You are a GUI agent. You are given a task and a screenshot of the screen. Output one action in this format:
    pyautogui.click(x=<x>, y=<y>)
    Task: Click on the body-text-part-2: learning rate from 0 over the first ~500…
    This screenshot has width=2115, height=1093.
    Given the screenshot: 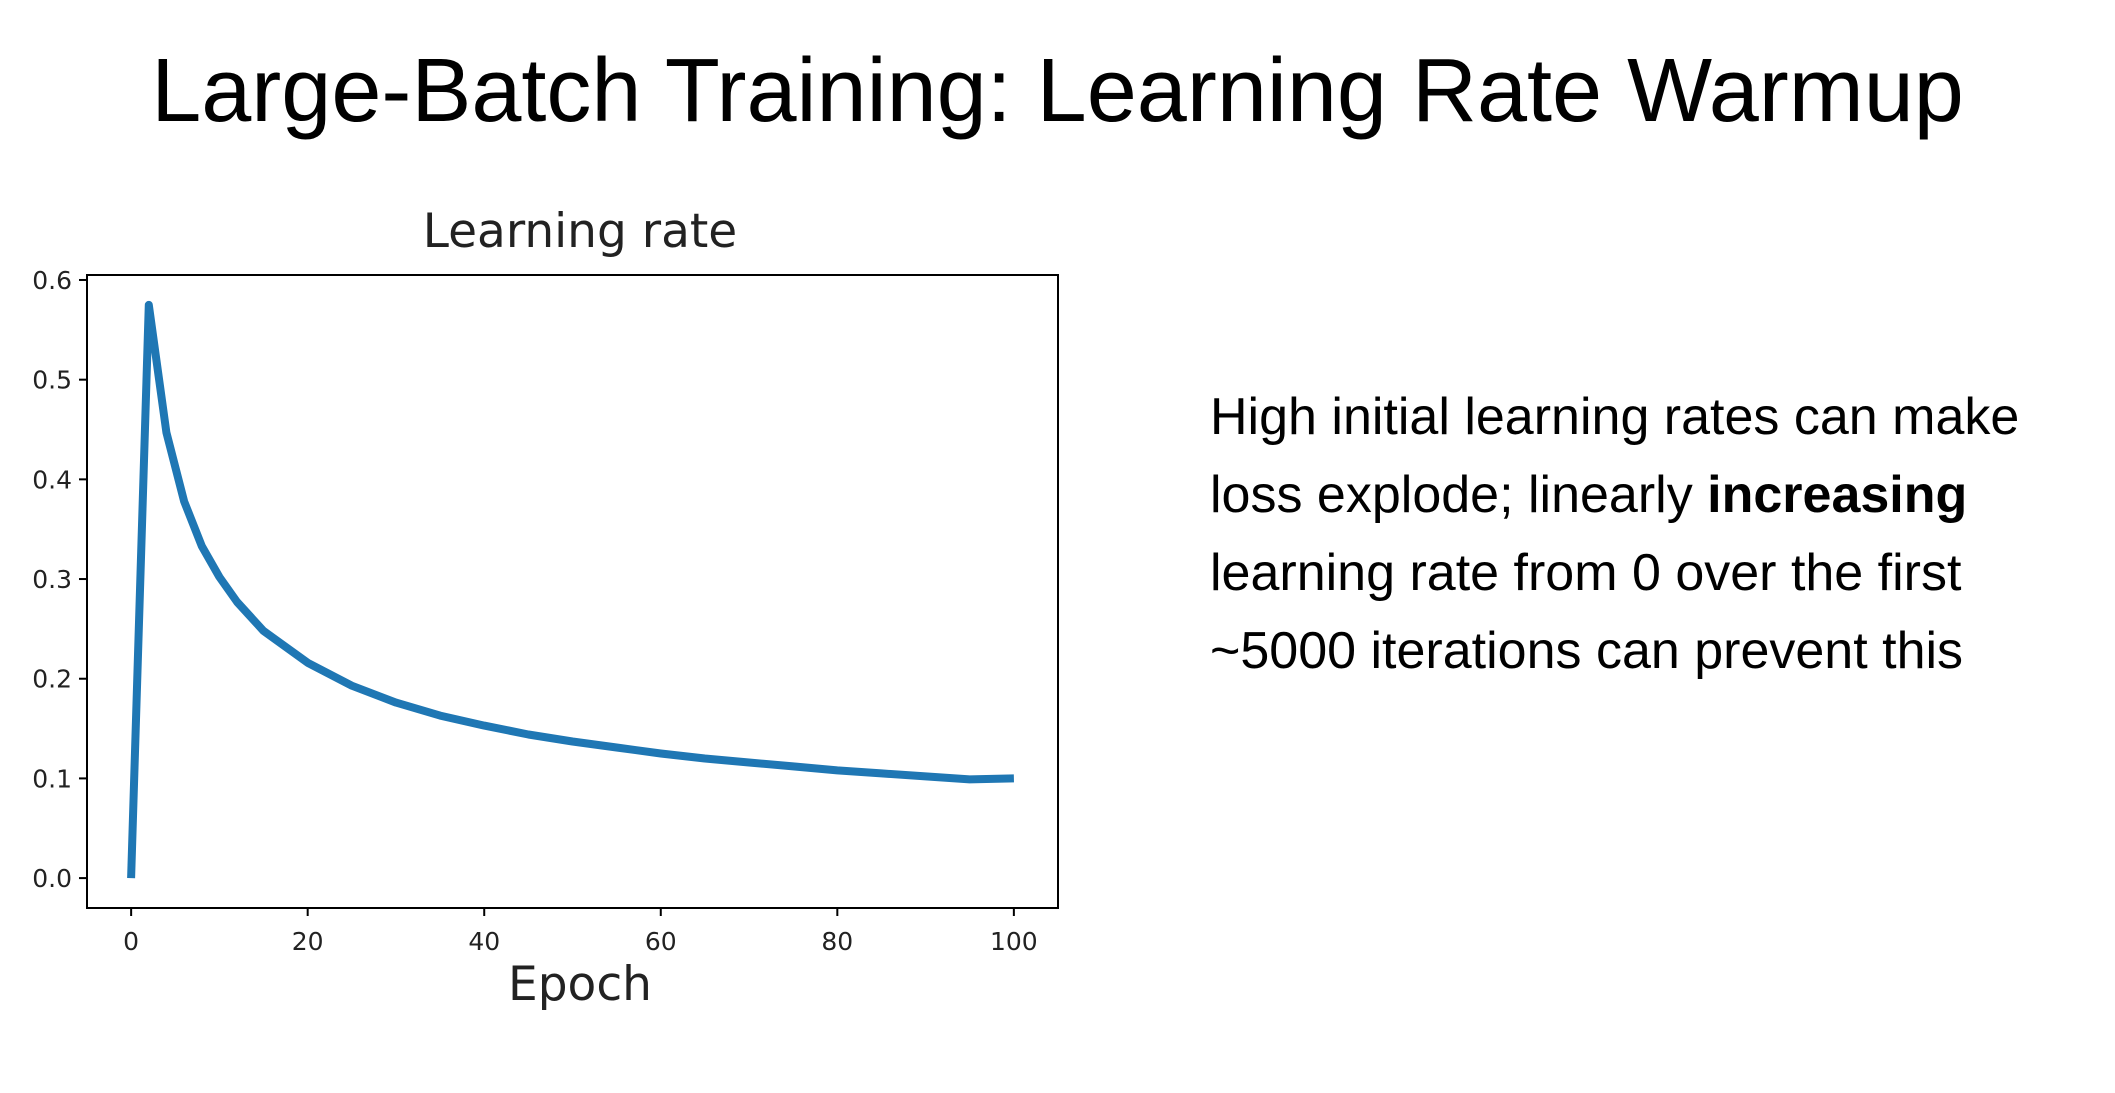 What is the action you would take?
    pyautogui.click(x=1587, y=612)
    